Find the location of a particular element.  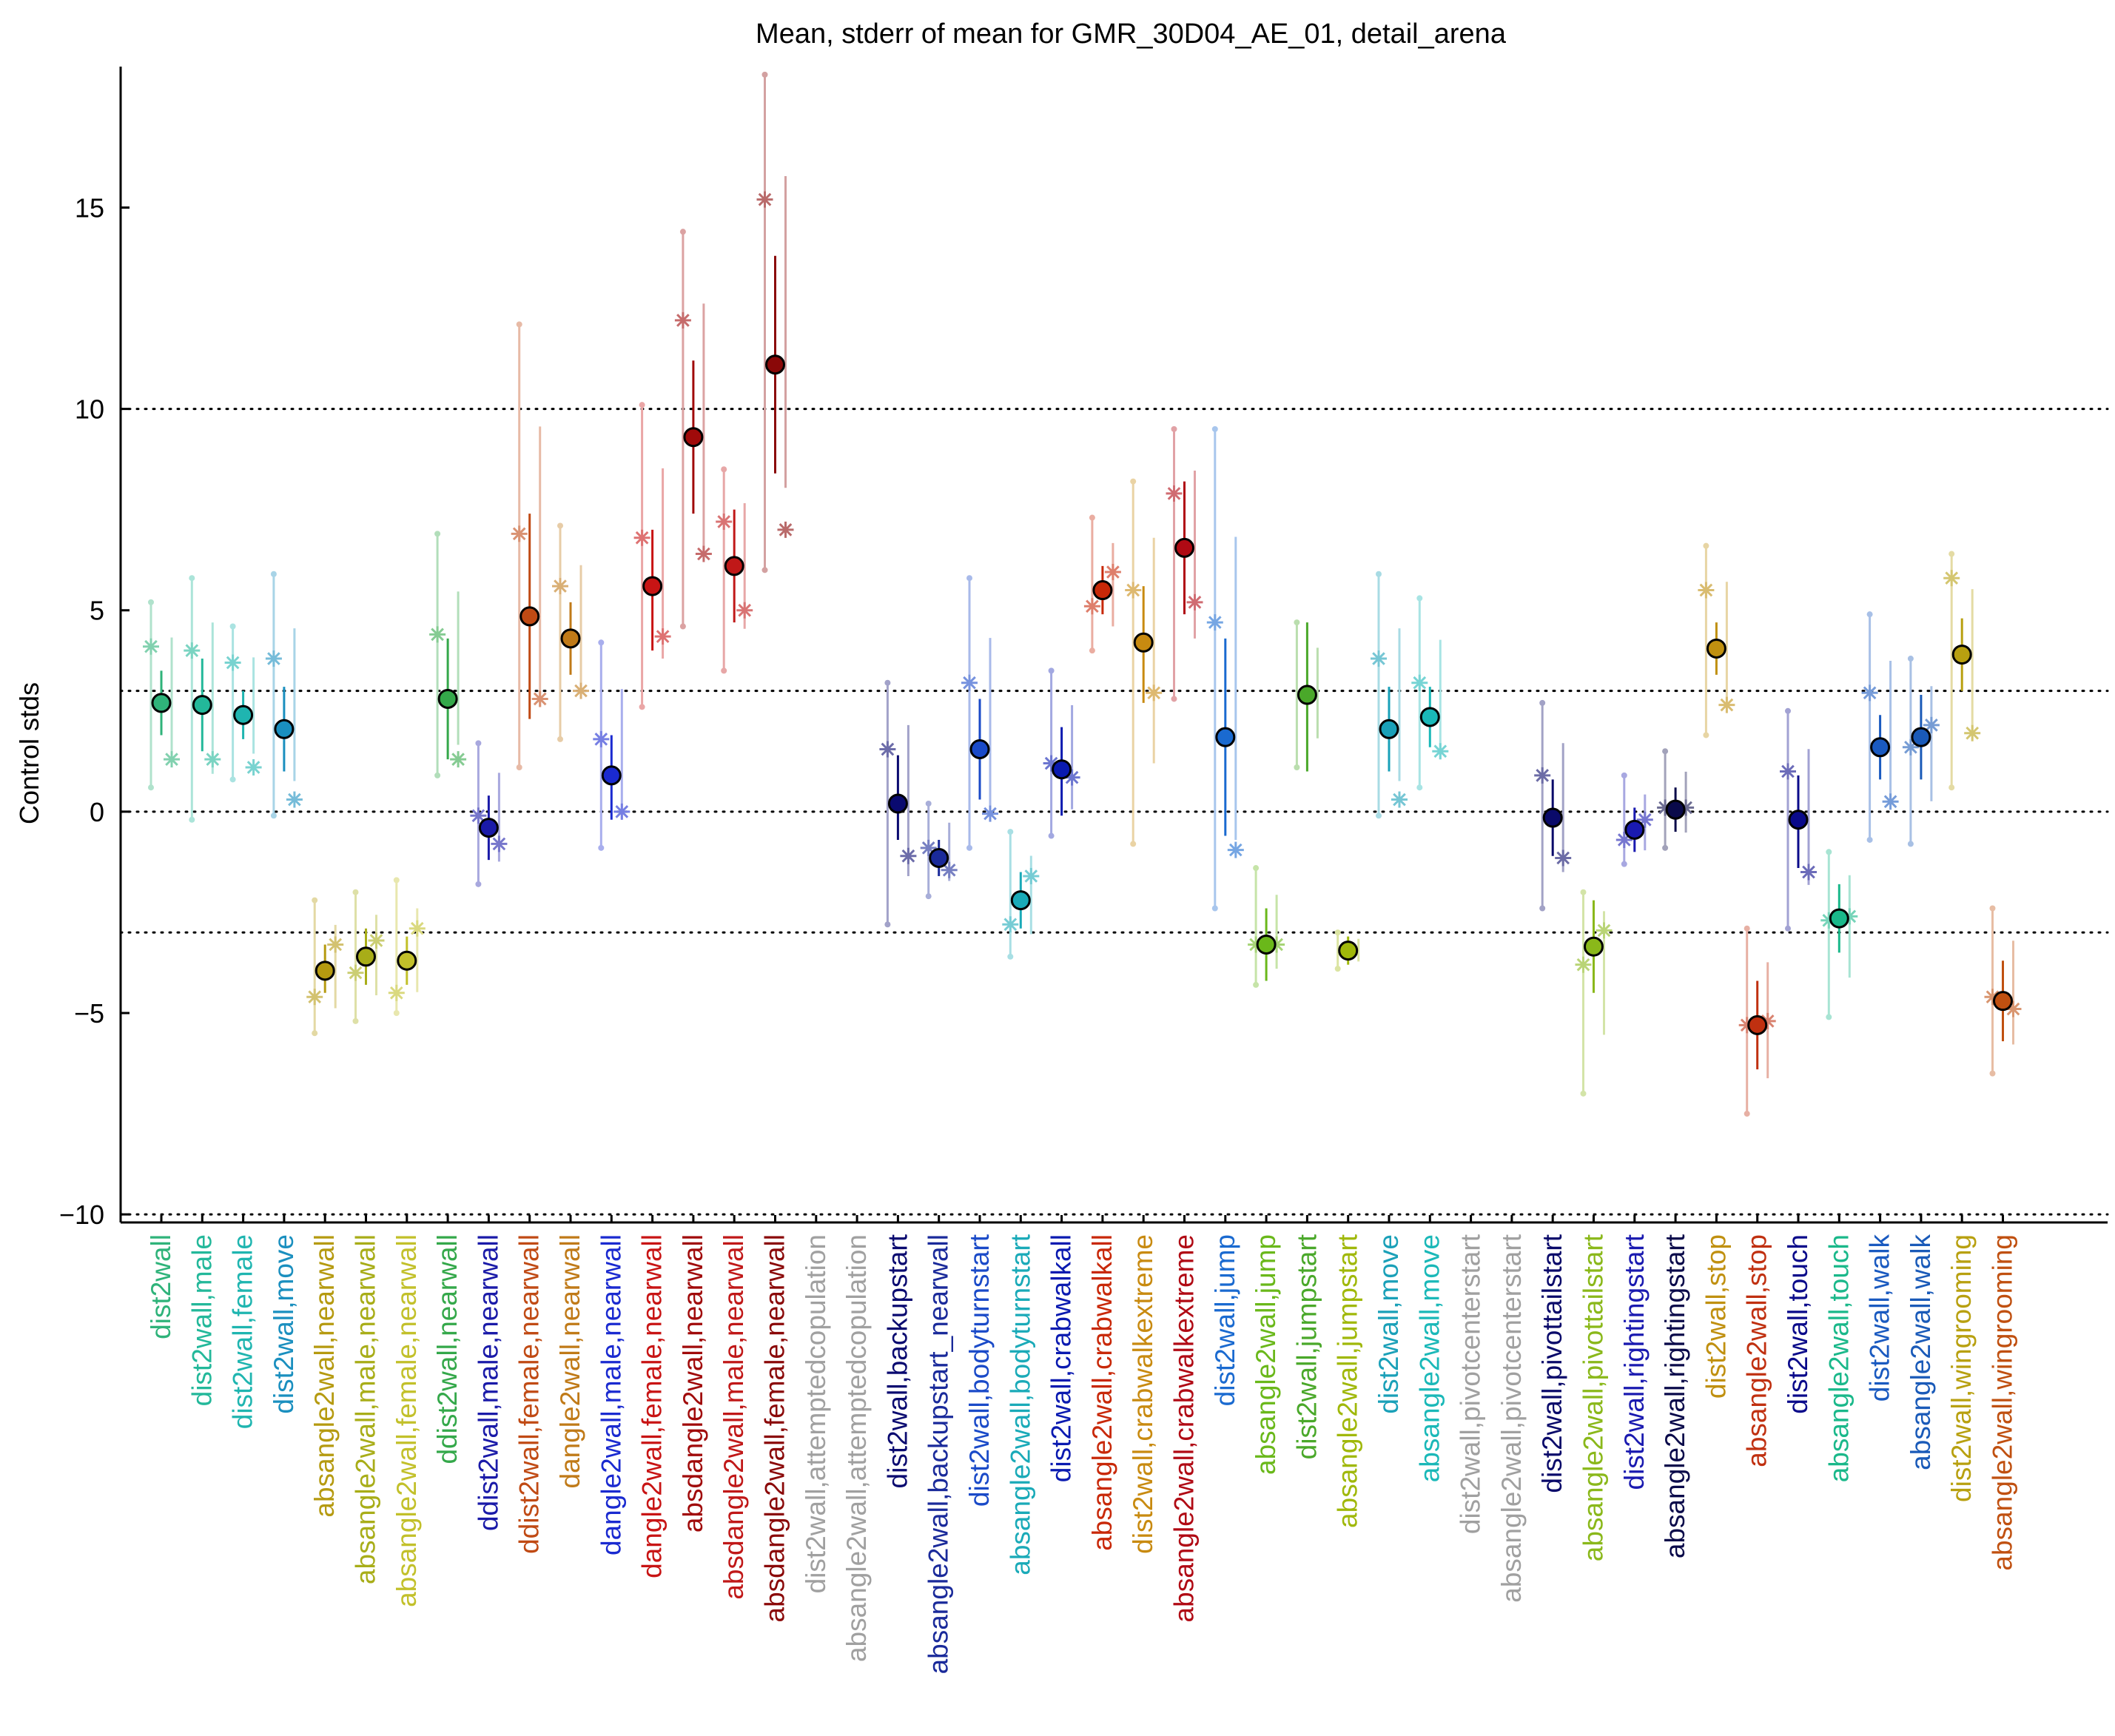

x-tick-label: absangle2wall,crabwalkextreme is located at coordinates (1184, 1428).